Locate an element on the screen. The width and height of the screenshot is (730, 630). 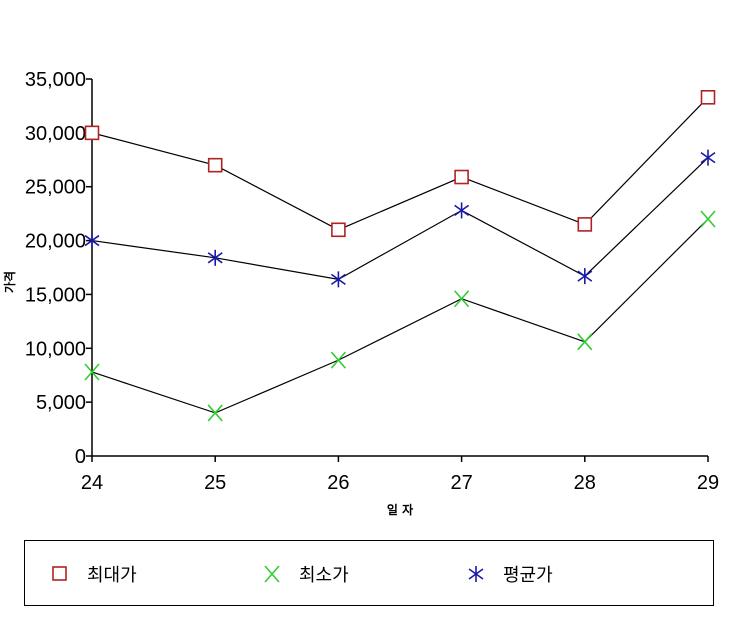
y-axis-title: 가격 is located at coordinates (9, 282).